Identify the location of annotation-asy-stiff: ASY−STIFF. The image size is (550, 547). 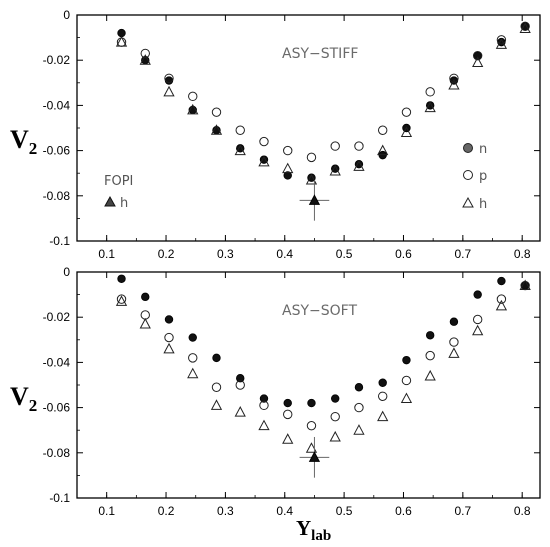
(320, 54).